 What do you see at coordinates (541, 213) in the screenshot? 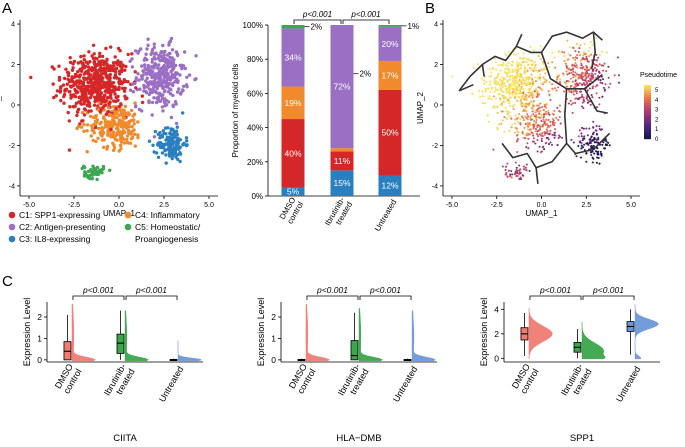
I see `x-axis-title: UMAP_1` at bounding box center [541, 213].